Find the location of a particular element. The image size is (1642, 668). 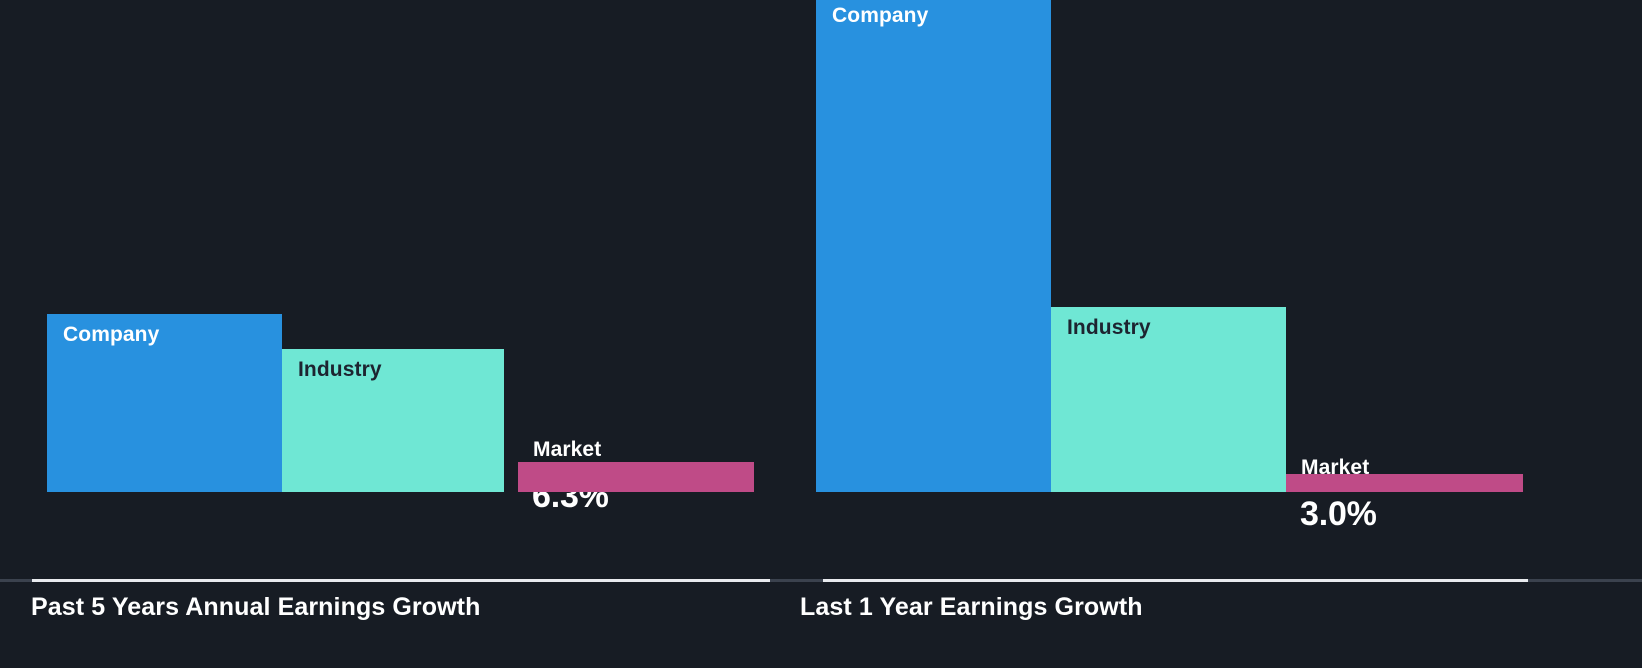

left-industry-bar-name: Industry is located at coordinates (340, 369).